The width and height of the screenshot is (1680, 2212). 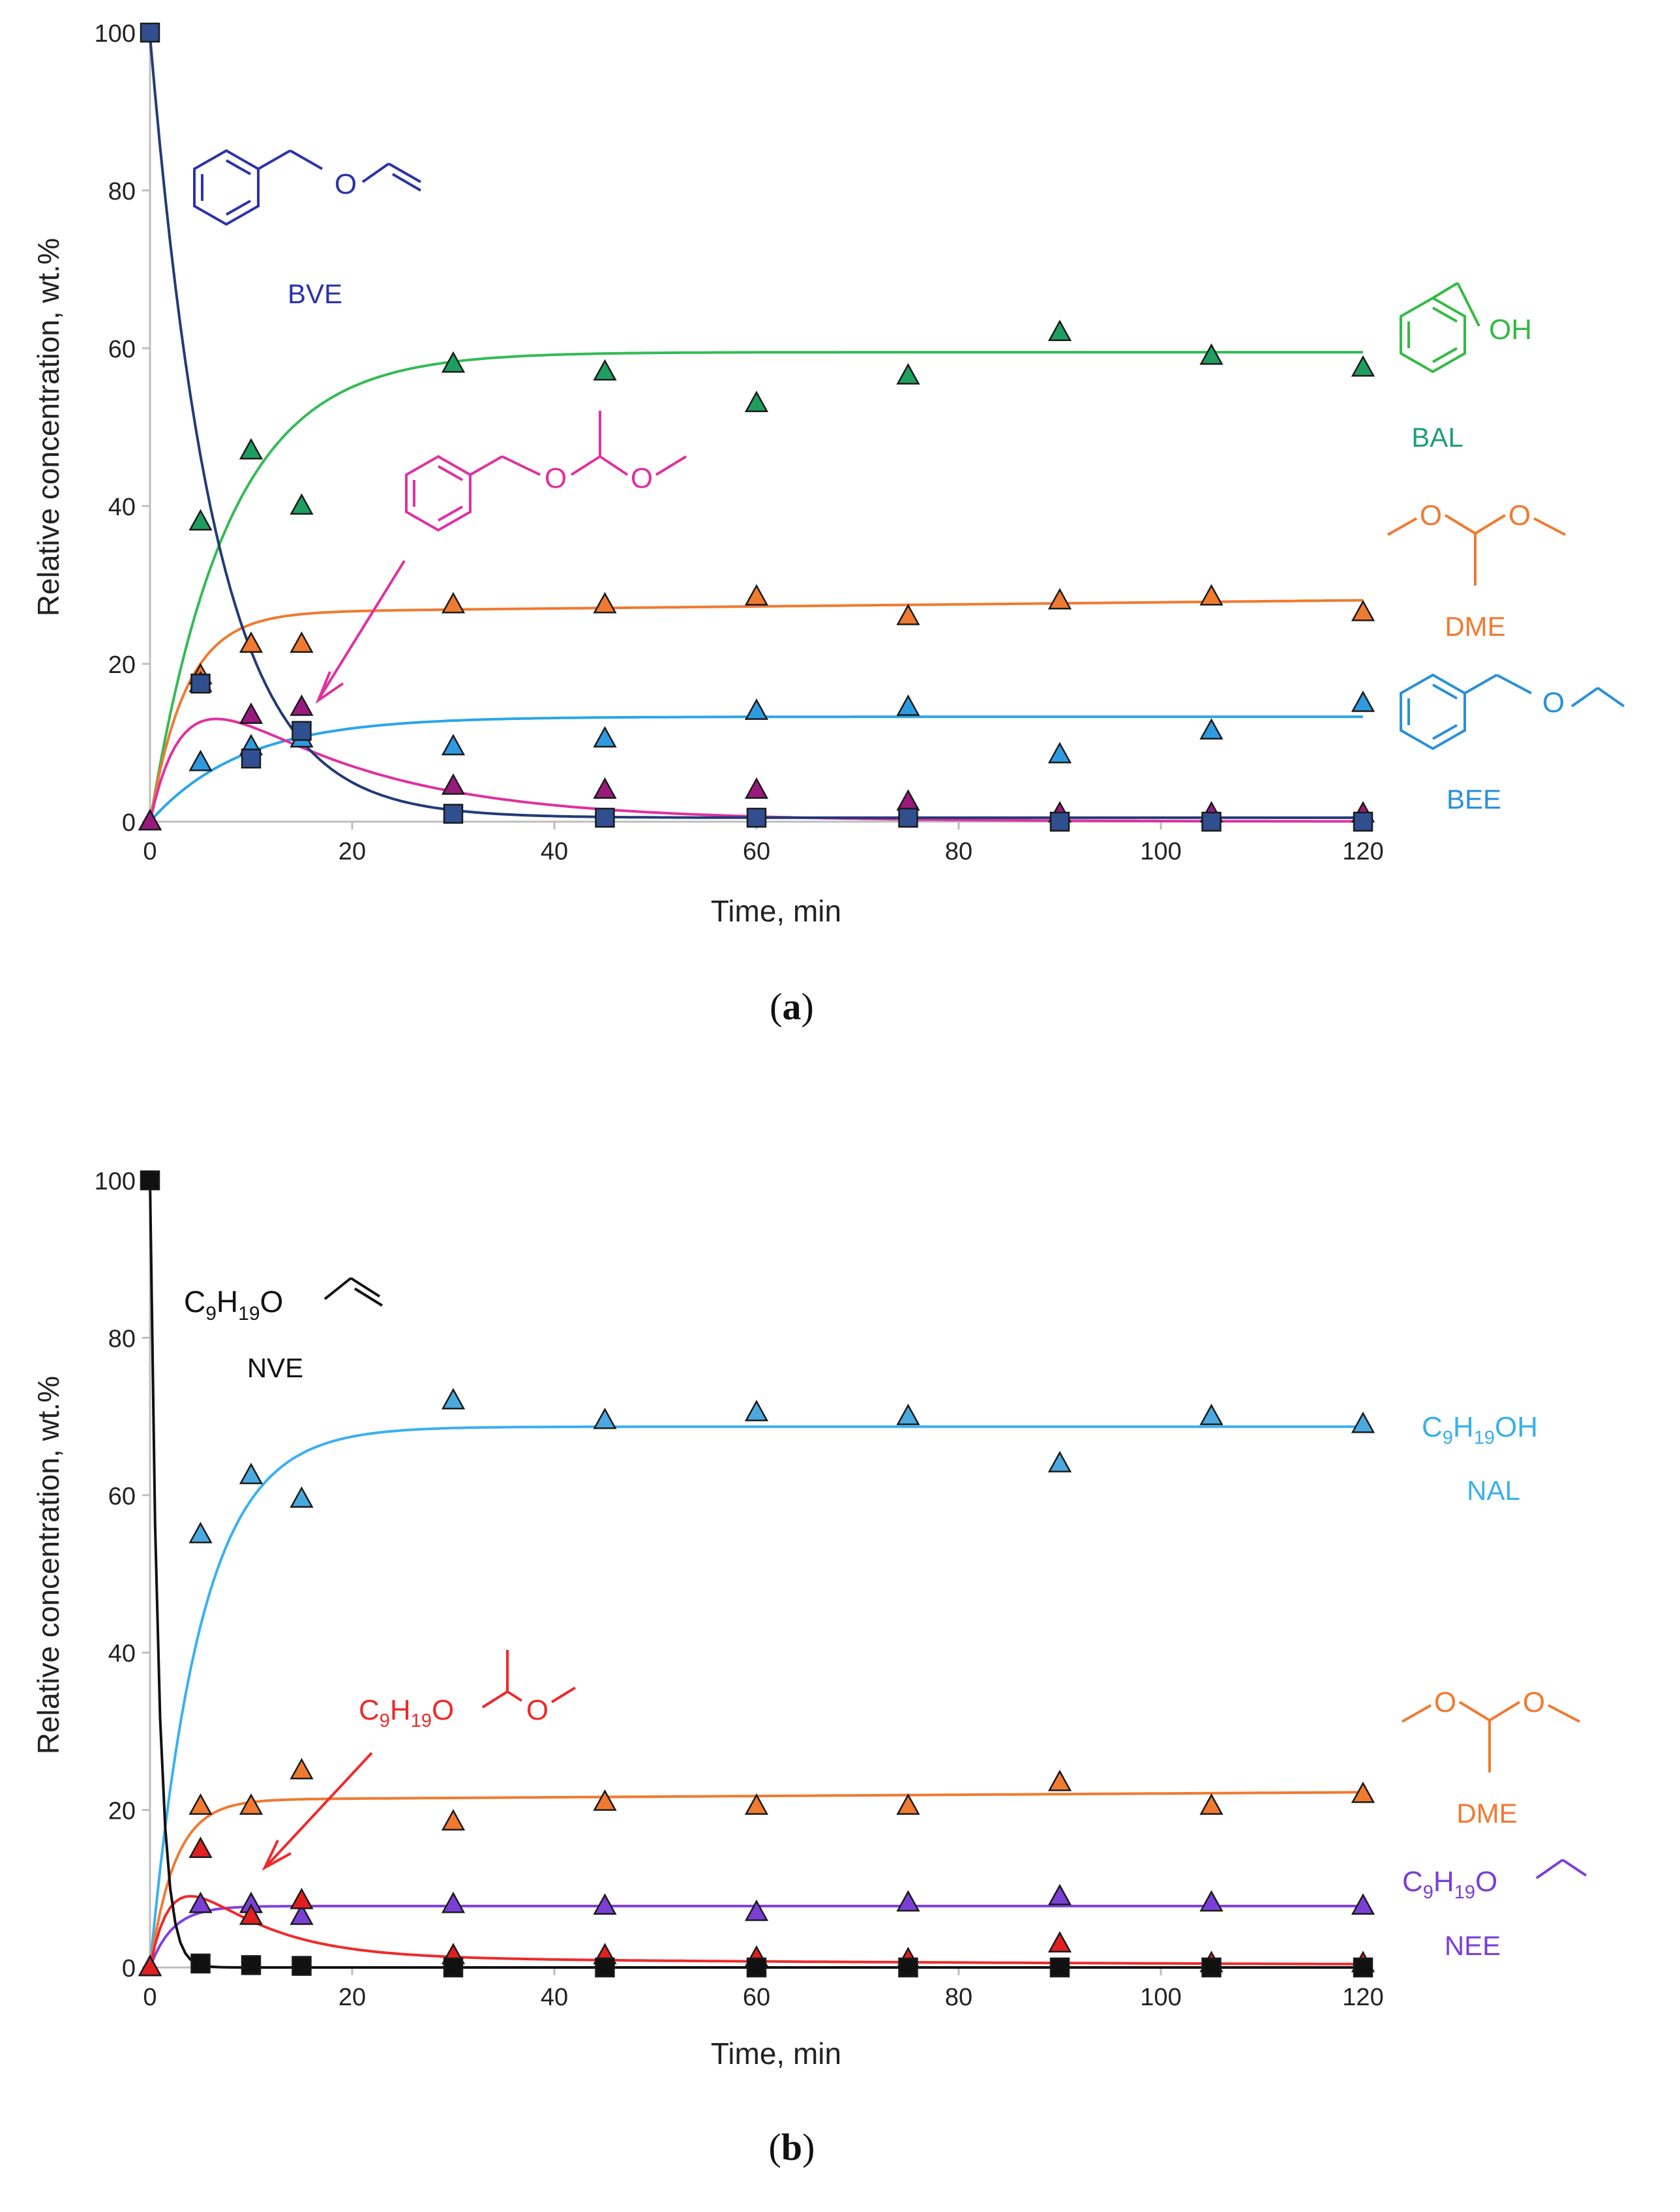 What do you see at coordinates (554, 1997) in the screenshot?
I see `x-tick-label-b: 40` at bounding box center [554, 1997].